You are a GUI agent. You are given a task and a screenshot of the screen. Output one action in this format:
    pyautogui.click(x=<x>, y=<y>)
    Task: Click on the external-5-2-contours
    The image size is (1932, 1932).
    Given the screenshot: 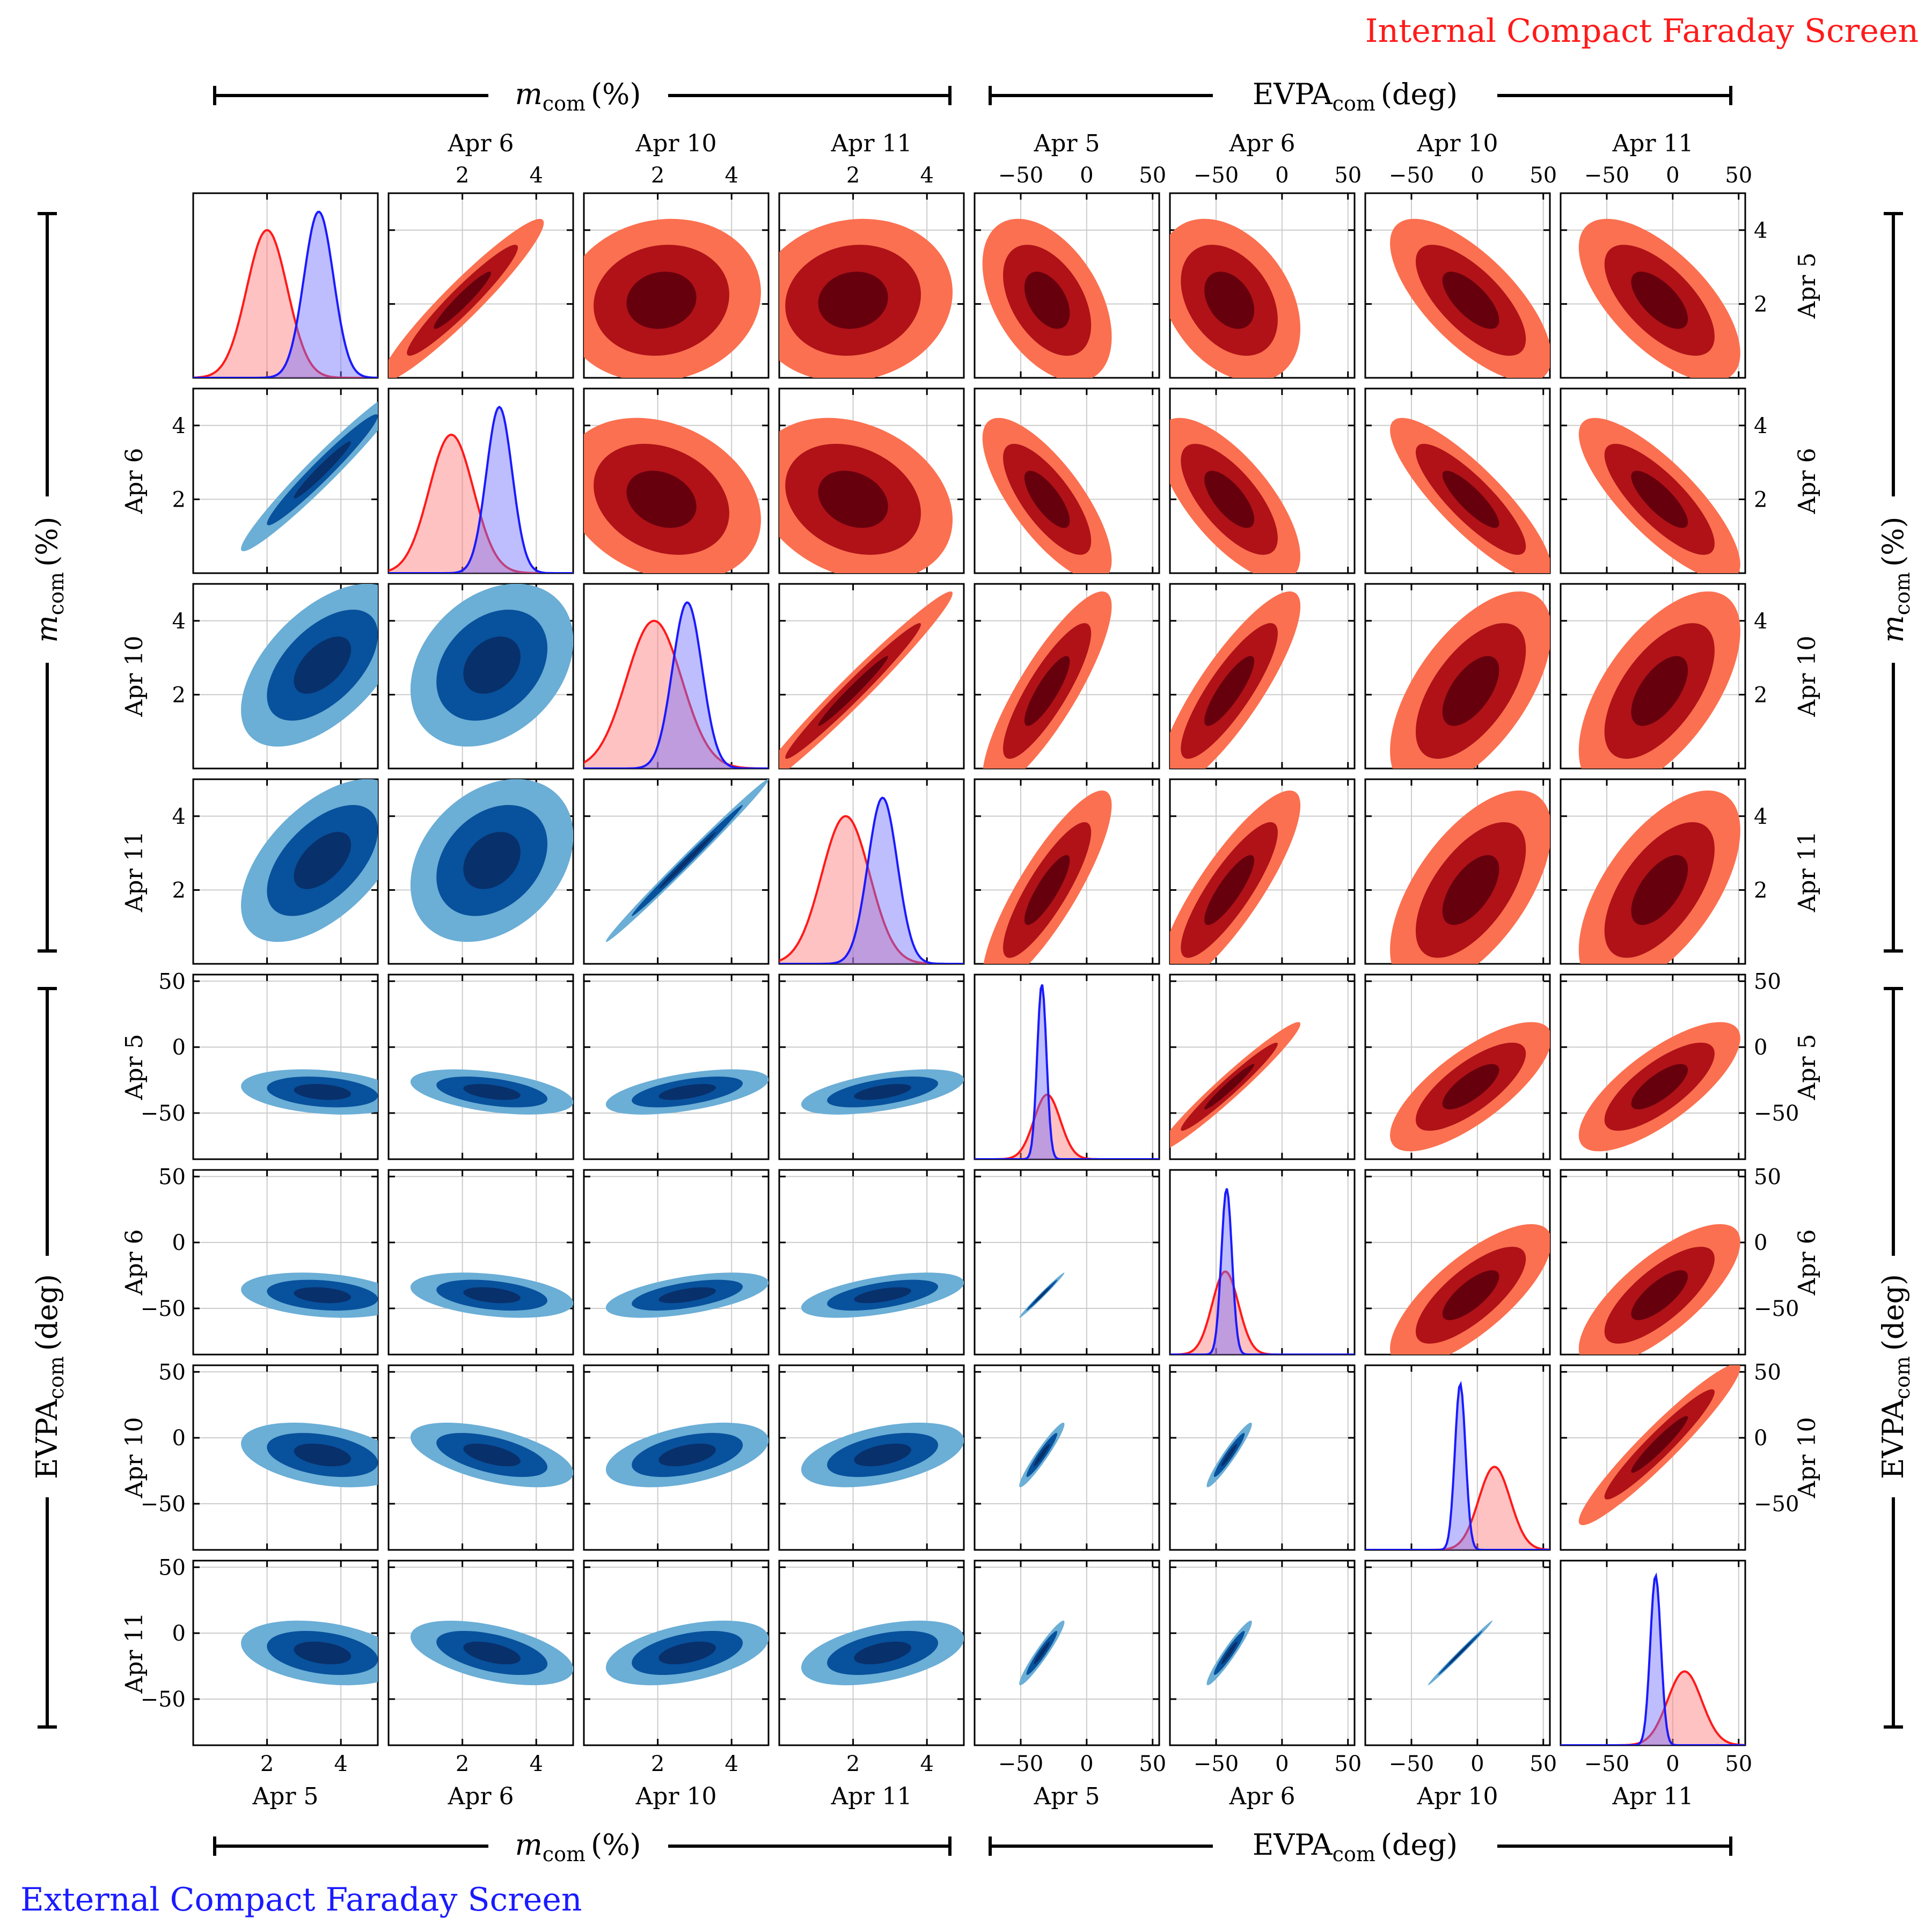 What is the action you would take?
    pyautogui.click(x=687, y=1295)
    